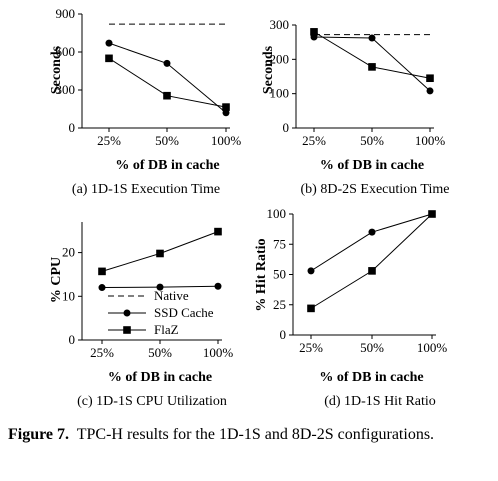 The width and height of the screenshot is (498, 481). Describe the element at coordinates (279, 304) in the screenshot. I see `y-tick-label: 25` at that location.